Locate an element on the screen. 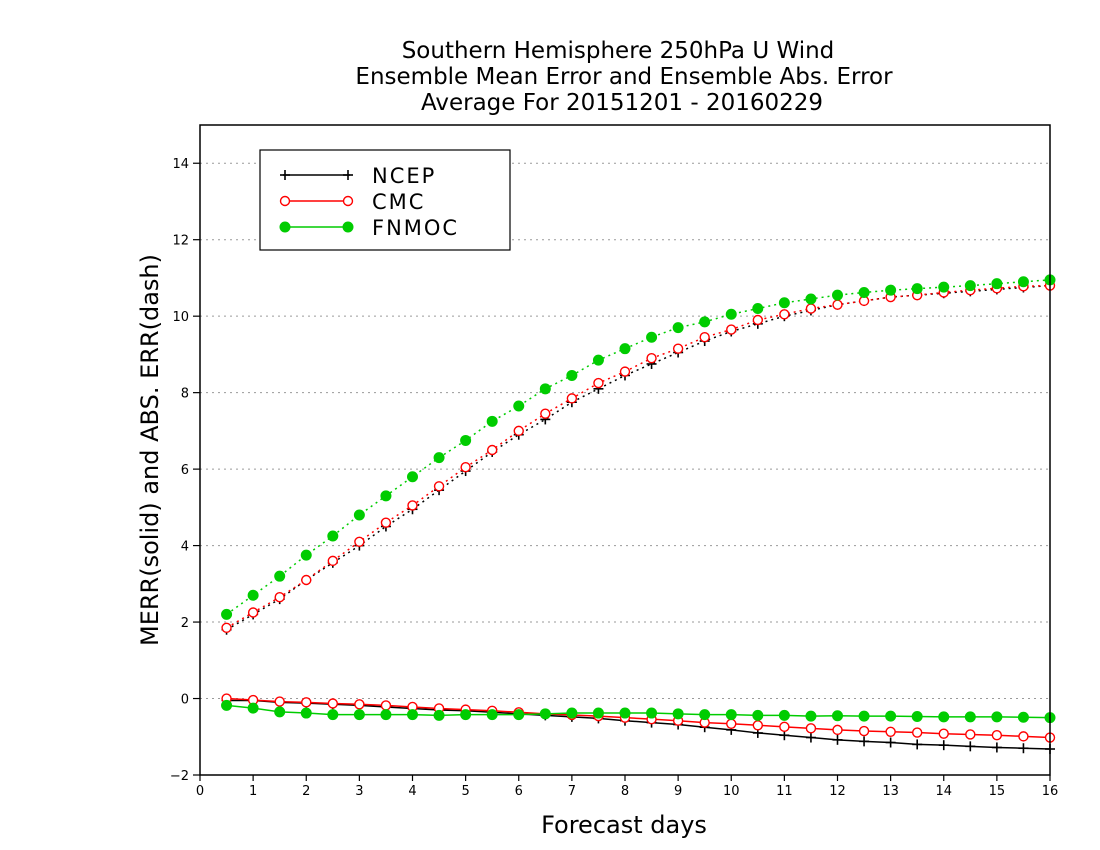 The width and height of the screenshot is (1100, 850). y-tick-label: 12 is located at coordinates (180, 241).